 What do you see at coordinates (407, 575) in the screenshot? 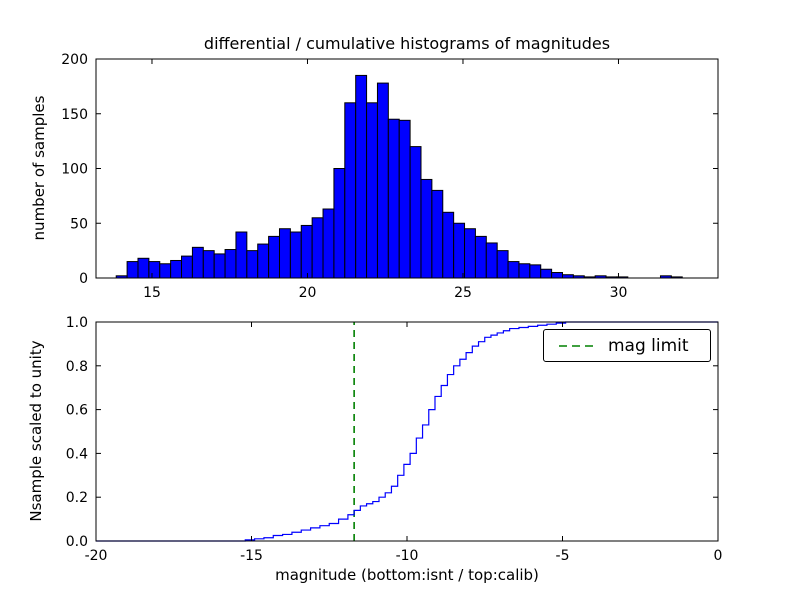
I see `bottom-xlabel: magnitude (bottom:isnt / top:calib)` at bounding box center [407, 575].